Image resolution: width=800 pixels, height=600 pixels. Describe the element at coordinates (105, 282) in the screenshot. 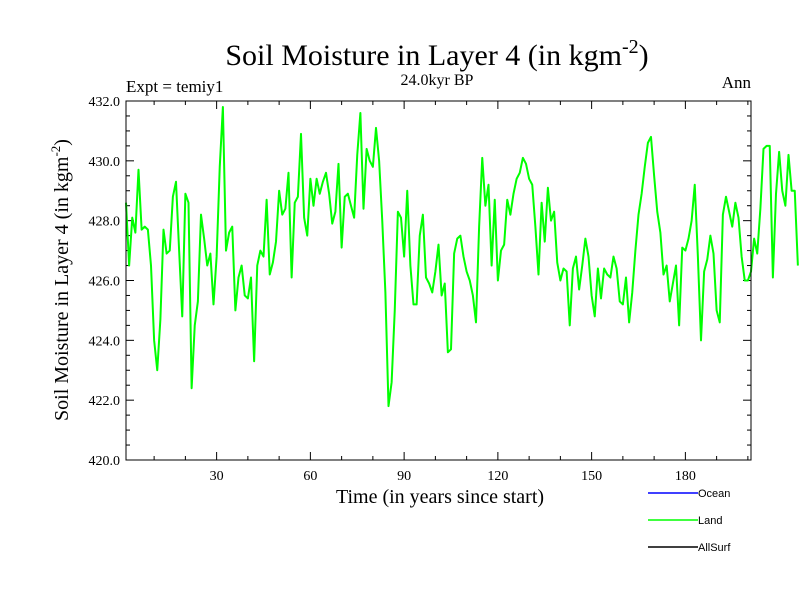

I see `y-tick-label: 426.0` at that location.